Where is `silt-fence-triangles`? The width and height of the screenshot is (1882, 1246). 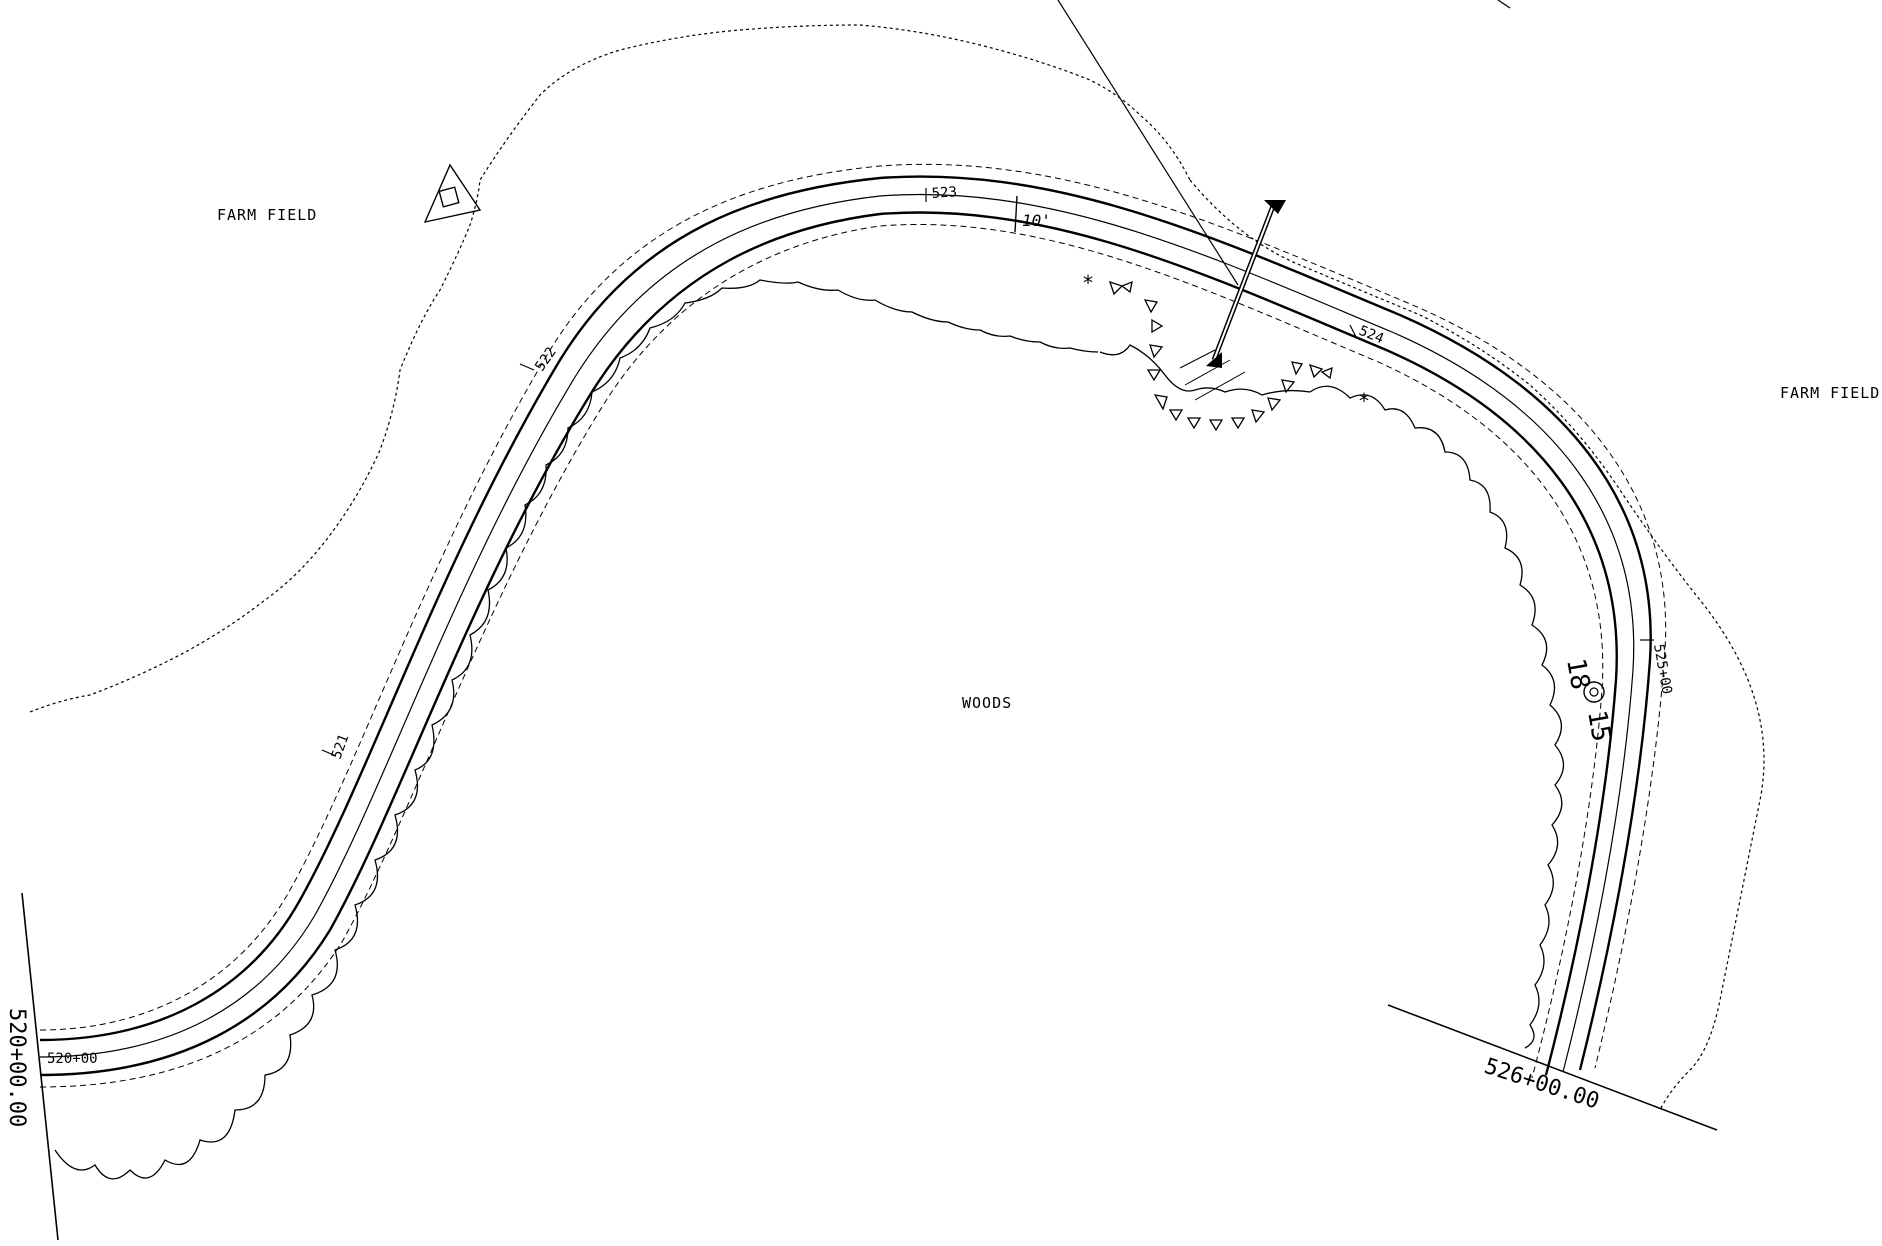 silt-fence-triangles is located at coordinates (1220, 356).